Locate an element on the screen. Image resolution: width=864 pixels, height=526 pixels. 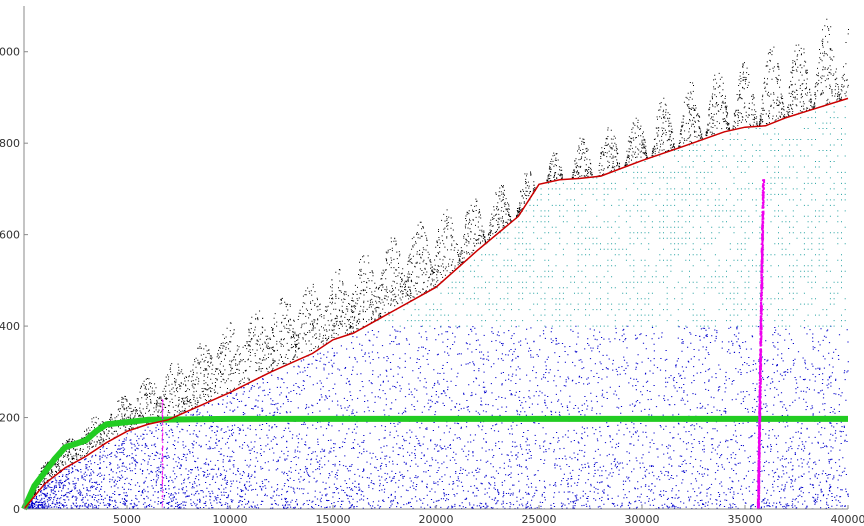
x-tick-label: 25000 is located at coordinates (539, 519).